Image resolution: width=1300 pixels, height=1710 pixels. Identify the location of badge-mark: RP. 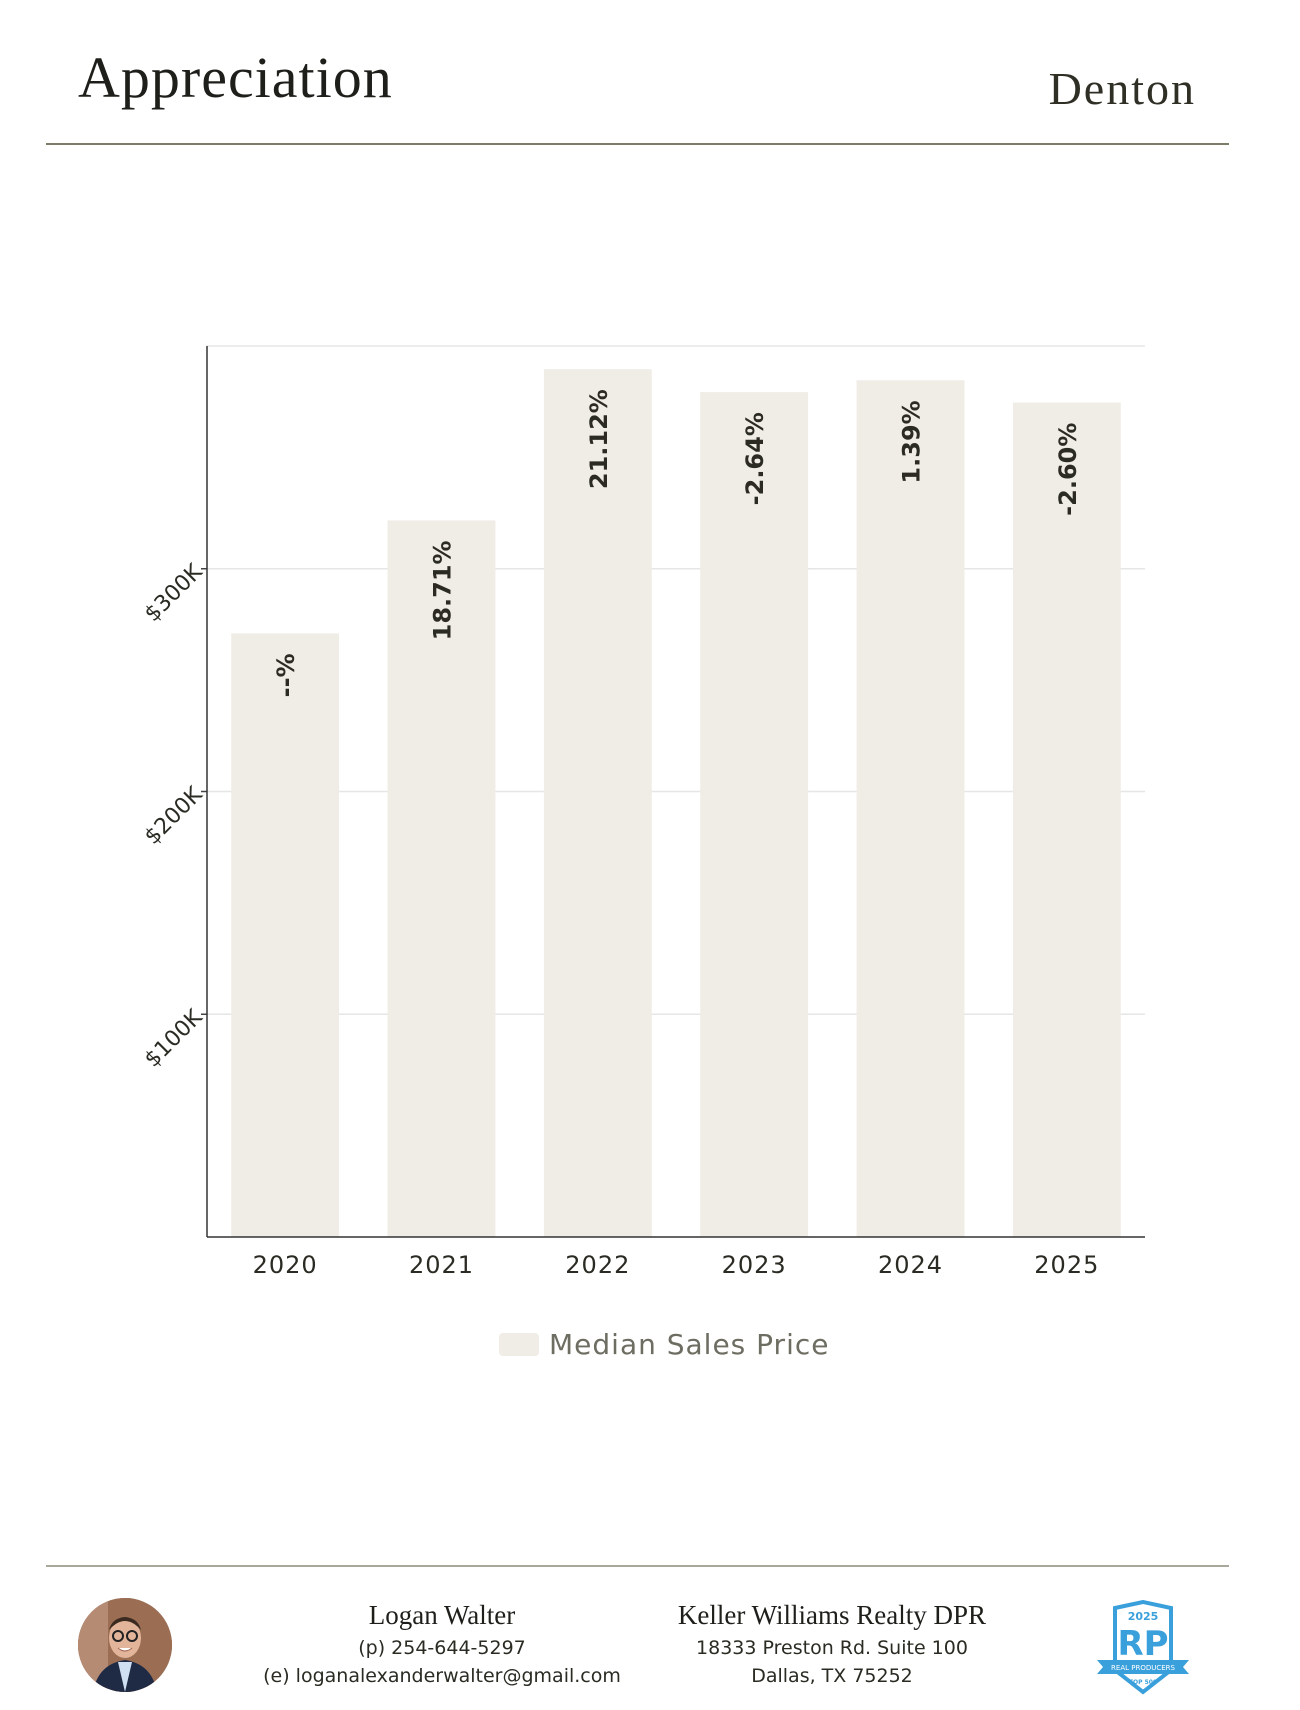
(1142, 1644).